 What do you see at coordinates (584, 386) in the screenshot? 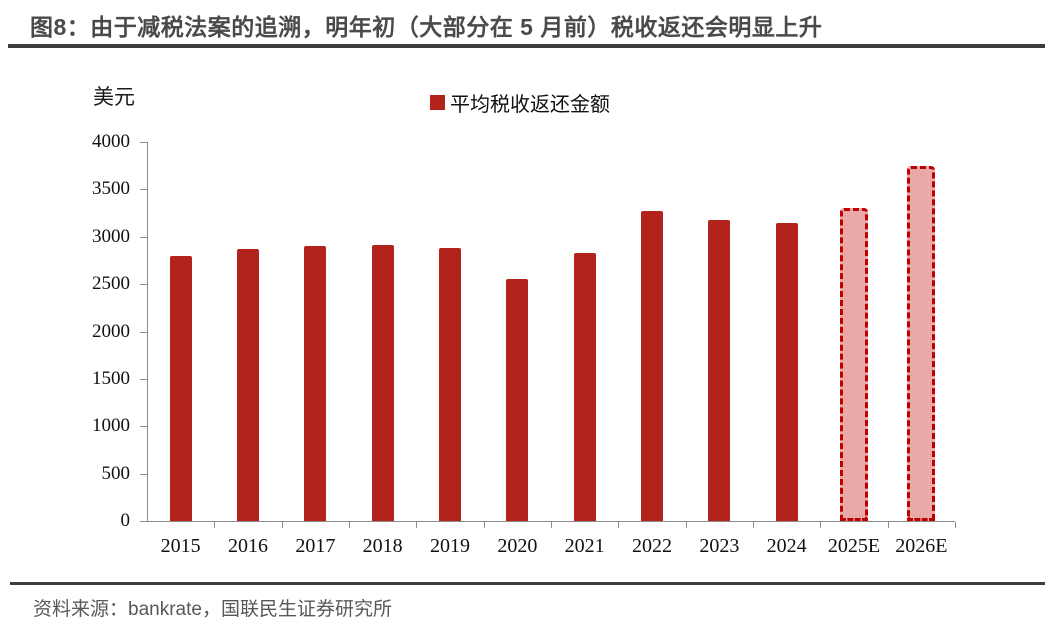
I see `bar-2021` at bounding box center [584, 386].